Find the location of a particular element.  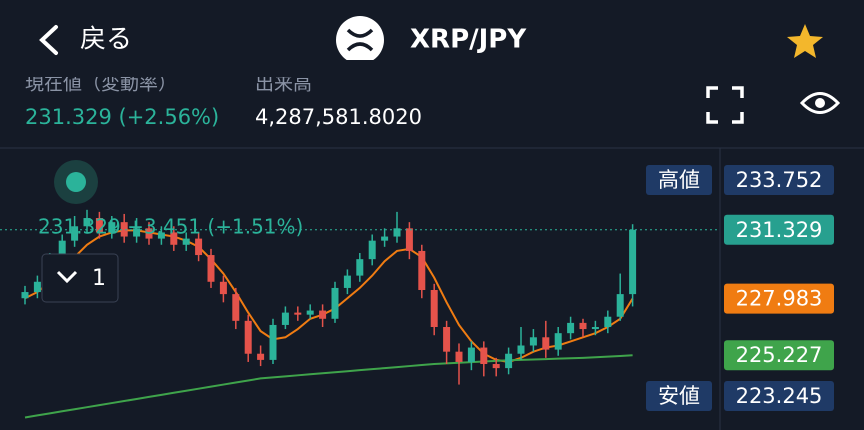

current-price: 231.329 (+2.56%) is located at coordinates (122, 117).